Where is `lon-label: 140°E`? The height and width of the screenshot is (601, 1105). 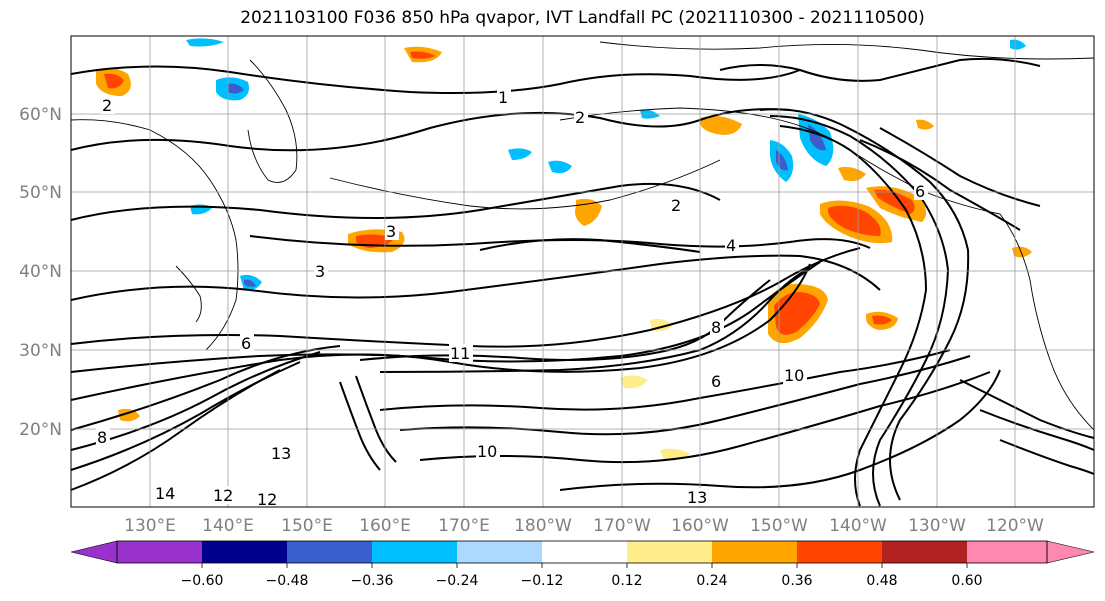
lon-label: 140°E is located at coordinates (228, 526).